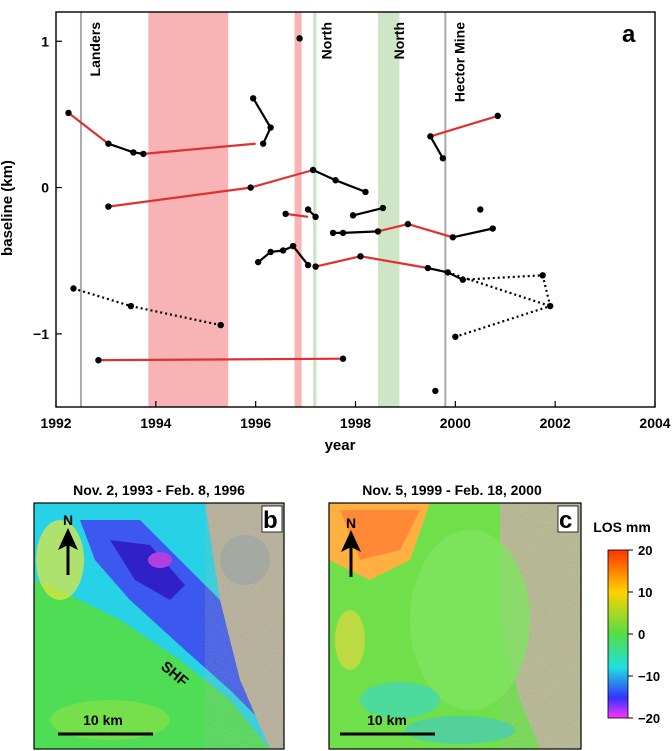 The width and height of the screenshot is (672, 751). What do you see at coordinates (455, 626) in the screenshot?
I see `panel-c-frame` at bounding box center [455, 626].